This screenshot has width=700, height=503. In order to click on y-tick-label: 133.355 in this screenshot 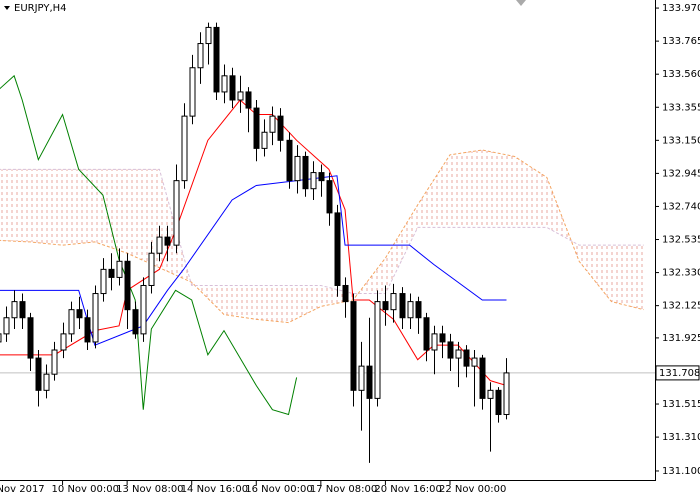, I will do `click(681, 107)`.